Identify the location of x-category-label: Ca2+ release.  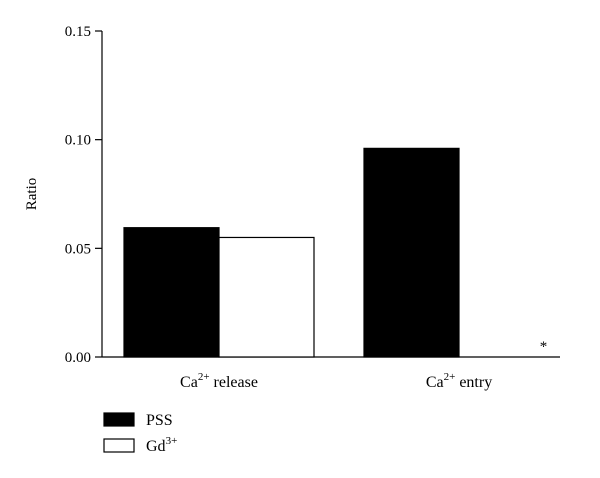
(219, 381).